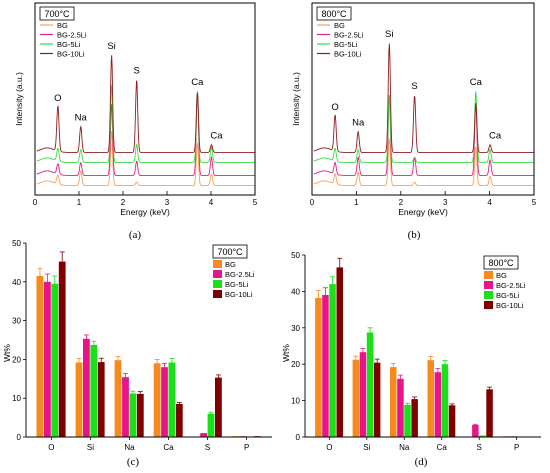 Image resolution: width=550 pixels, height=473 pixels. What do you see at coordinates (217, 294) in the screenshot?
I see `legend-swatch-bg-10li` at bounding box center [217, 294].